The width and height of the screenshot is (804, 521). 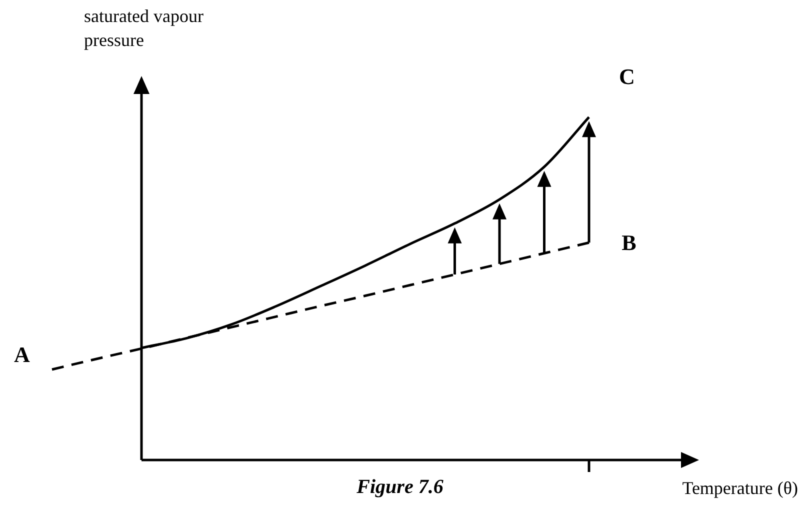 I want to click on y-axis-title: saturated vapour pressure, so click(x=144, y=28).